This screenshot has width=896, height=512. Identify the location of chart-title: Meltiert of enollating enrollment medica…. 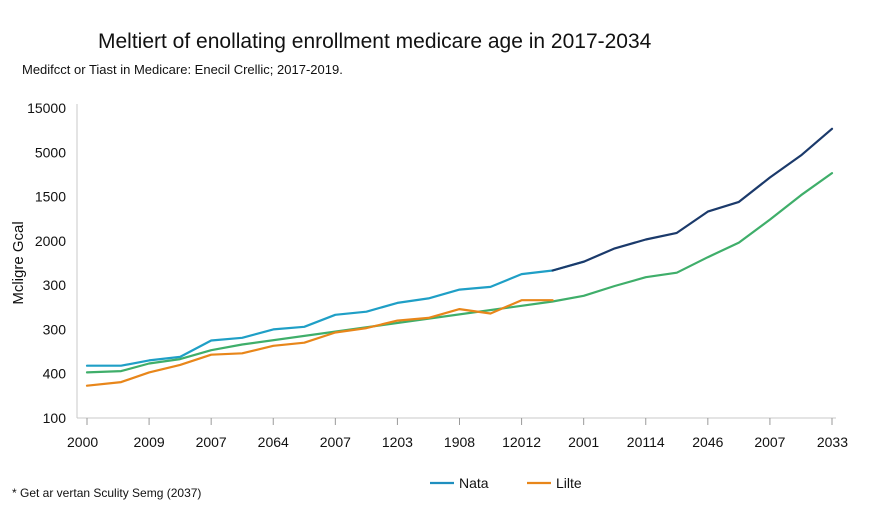
(375, 41).